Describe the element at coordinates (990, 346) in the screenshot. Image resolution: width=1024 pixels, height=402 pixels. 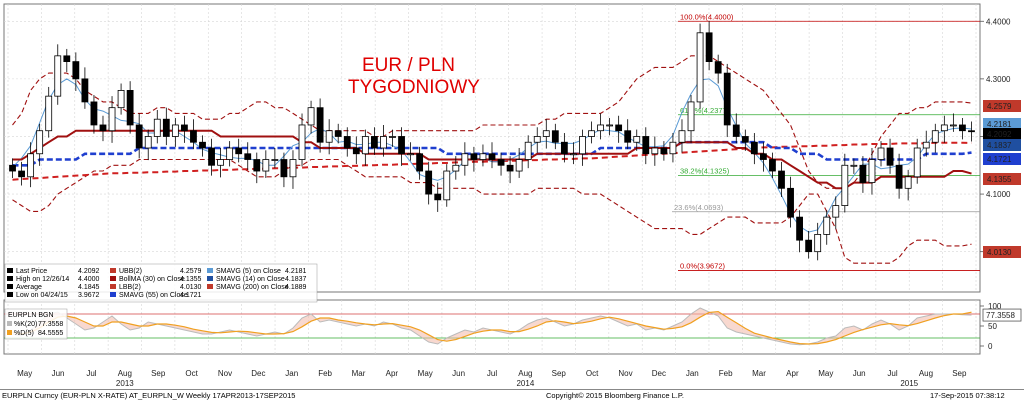
I see `osc-tick-label: 0` at that location.